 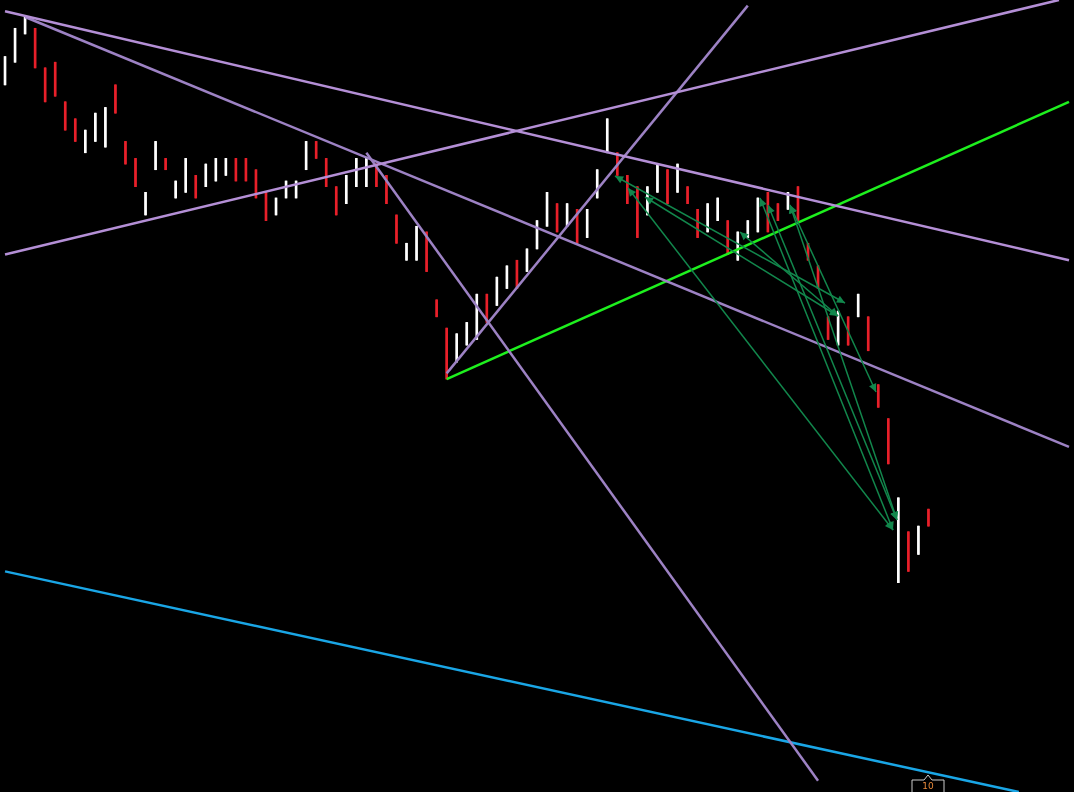 What do you see at coordinates (928, 785) in the screenshot?
I see `text: 10` at bounding box center [928, 785].